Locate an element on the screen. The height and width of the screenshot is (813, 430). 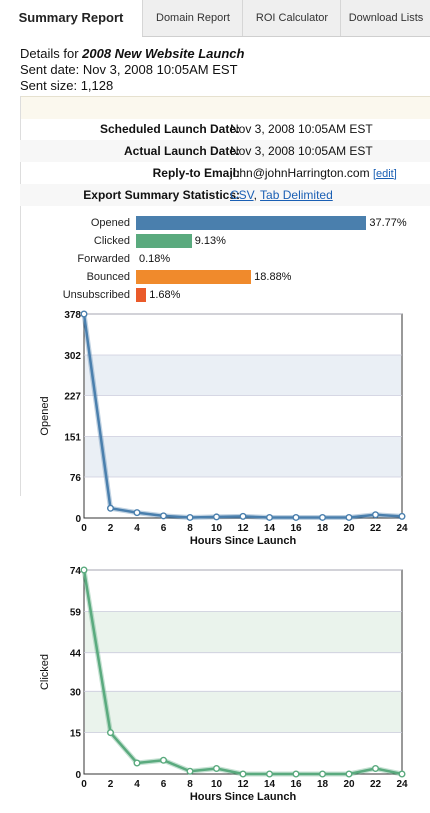
stat-row-unsubscribed: Unsubscribed 1.68% is located at coordinates (220, 295).